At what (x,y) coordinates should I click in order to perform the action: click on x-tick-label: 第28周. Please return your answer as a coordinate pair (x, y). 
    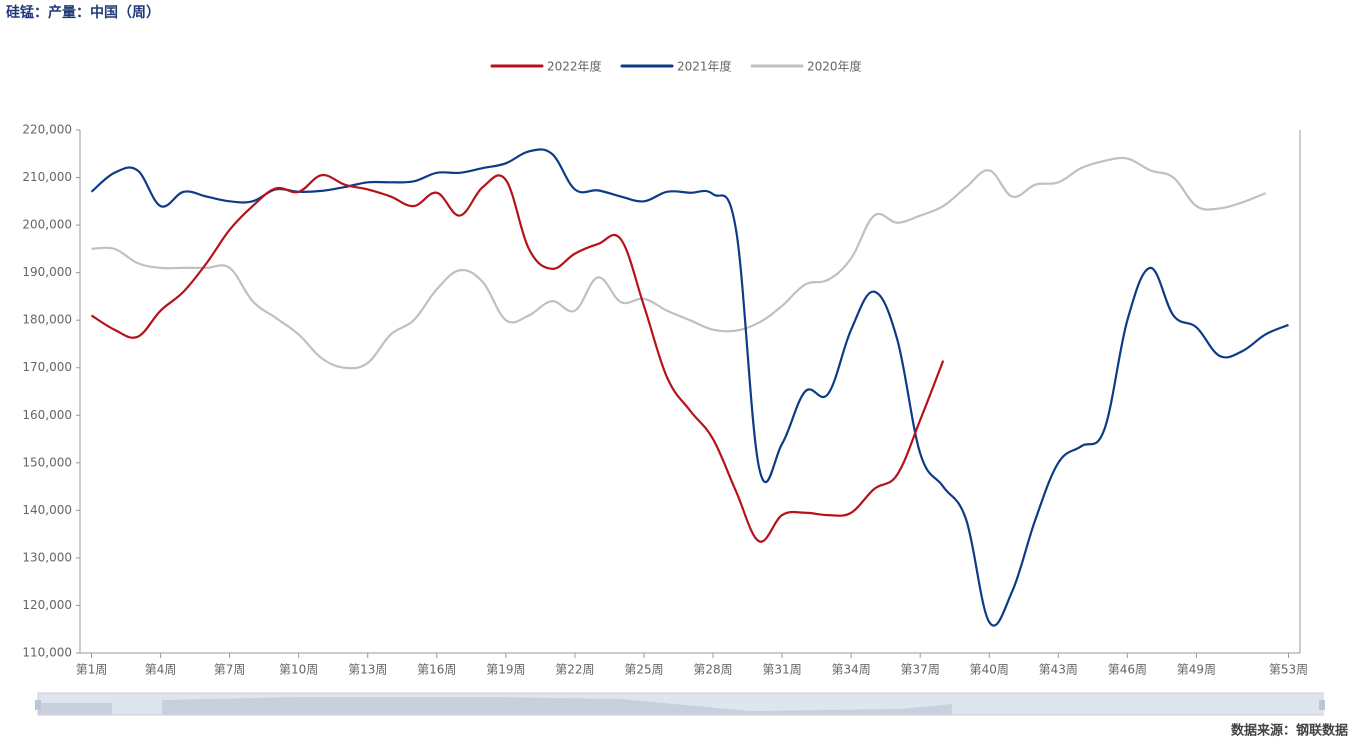
    Looking at the image, I should click on (712, 670).